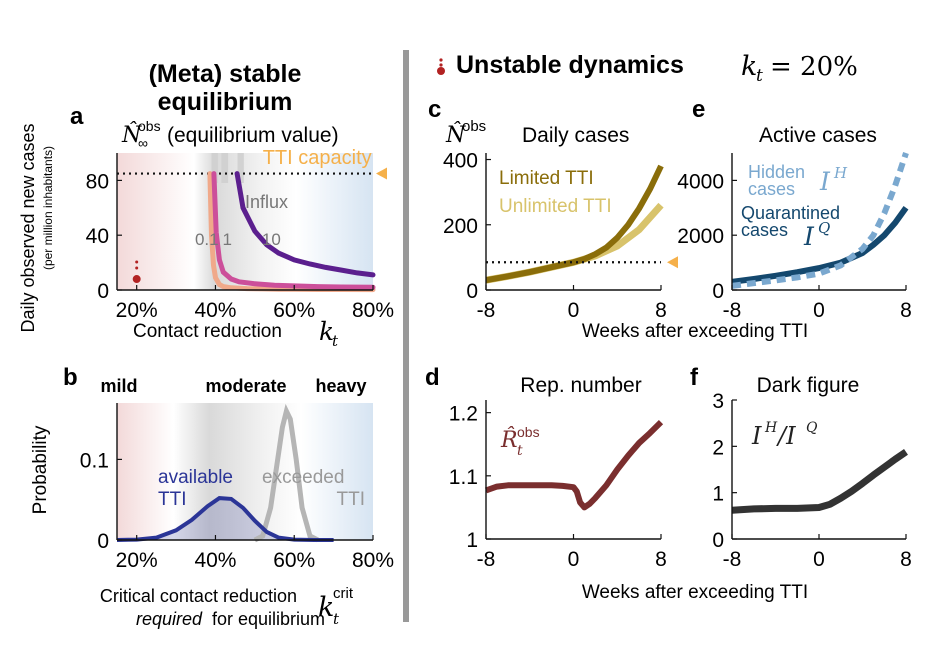 The image size is (936, 652). I want to click on panel-d-title: Rep. number, so click(580, 385).